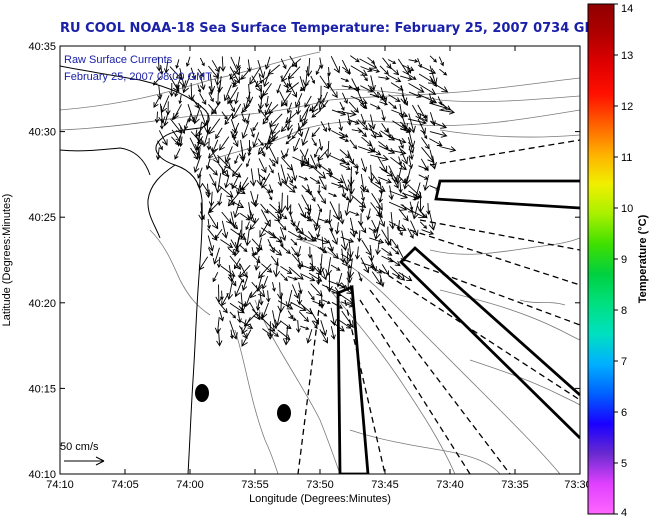 The height and width of the screenshot is (519, 651). I want to click on colorbar-fill, so click(601, 259).